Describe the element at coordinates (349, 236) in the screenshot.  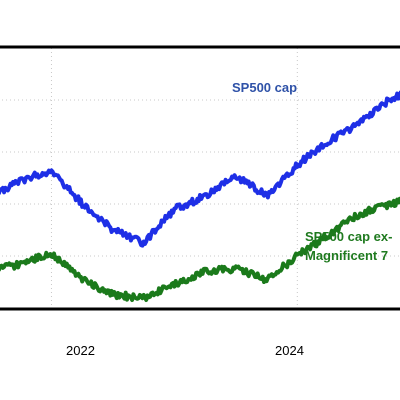
I see `series-label-ex-mag7-line1: SP500 cap ex-` at that location.